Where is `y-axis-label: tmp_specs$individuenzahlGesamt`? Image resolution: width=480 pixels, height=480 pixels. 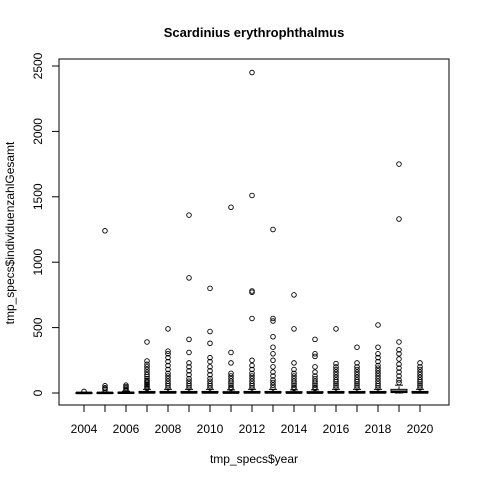
y-axis-label: tmp_specs$individuenzahlGesamt is located at coordinates (10, 232).